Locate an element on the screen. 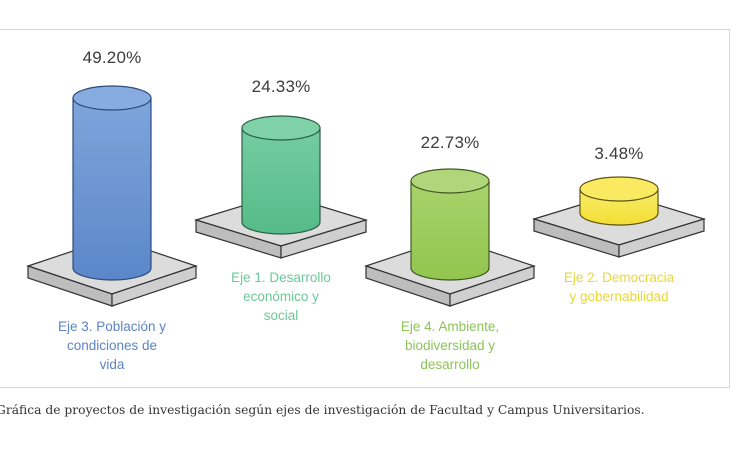 The image size is (750, 450). bar-eje3 is located at coordinates (112, 196).